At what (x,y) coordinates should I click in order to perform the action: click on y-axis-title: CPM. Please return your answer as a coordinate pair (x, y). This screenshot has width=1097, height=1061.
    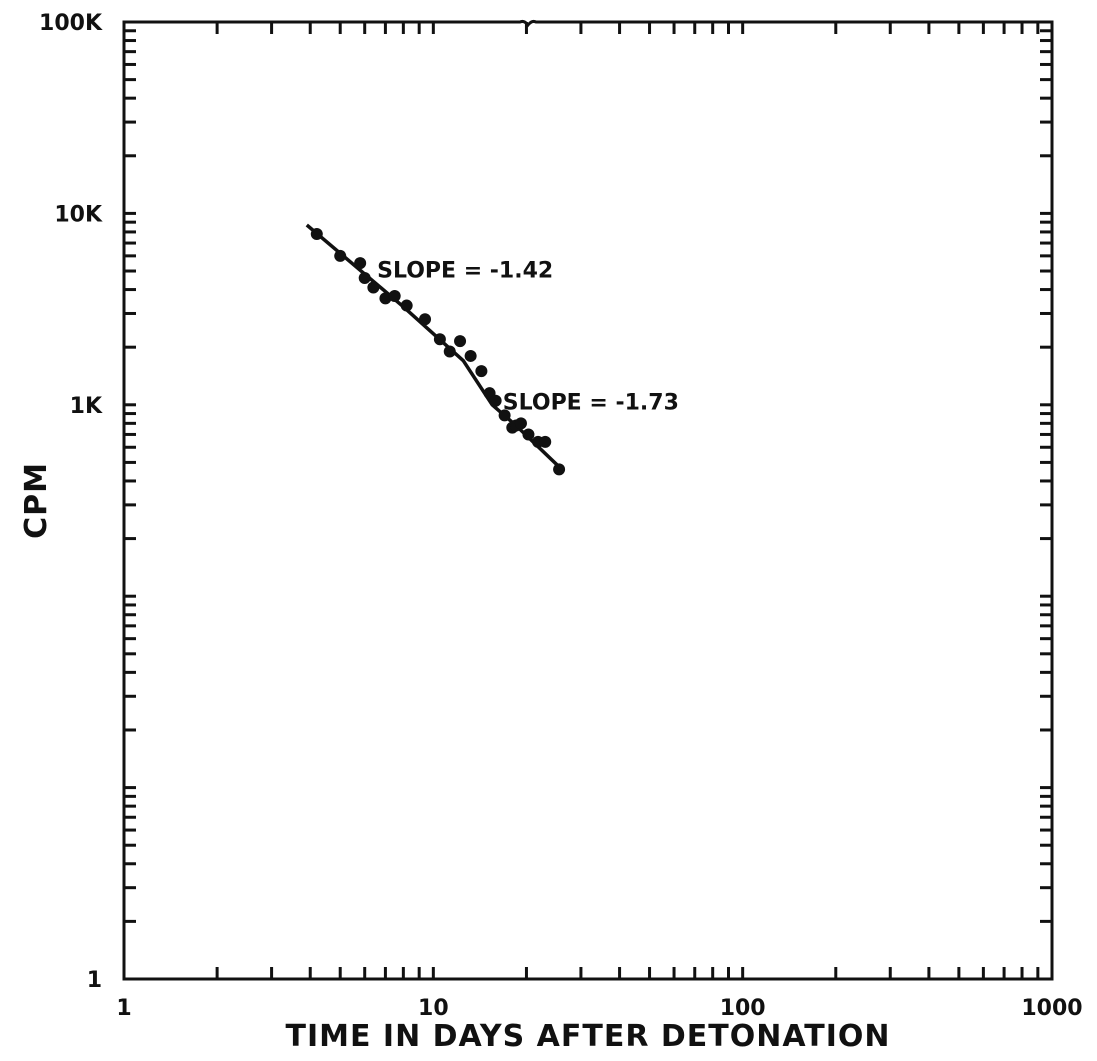
    Looking at the image, I should click on (36, 500).